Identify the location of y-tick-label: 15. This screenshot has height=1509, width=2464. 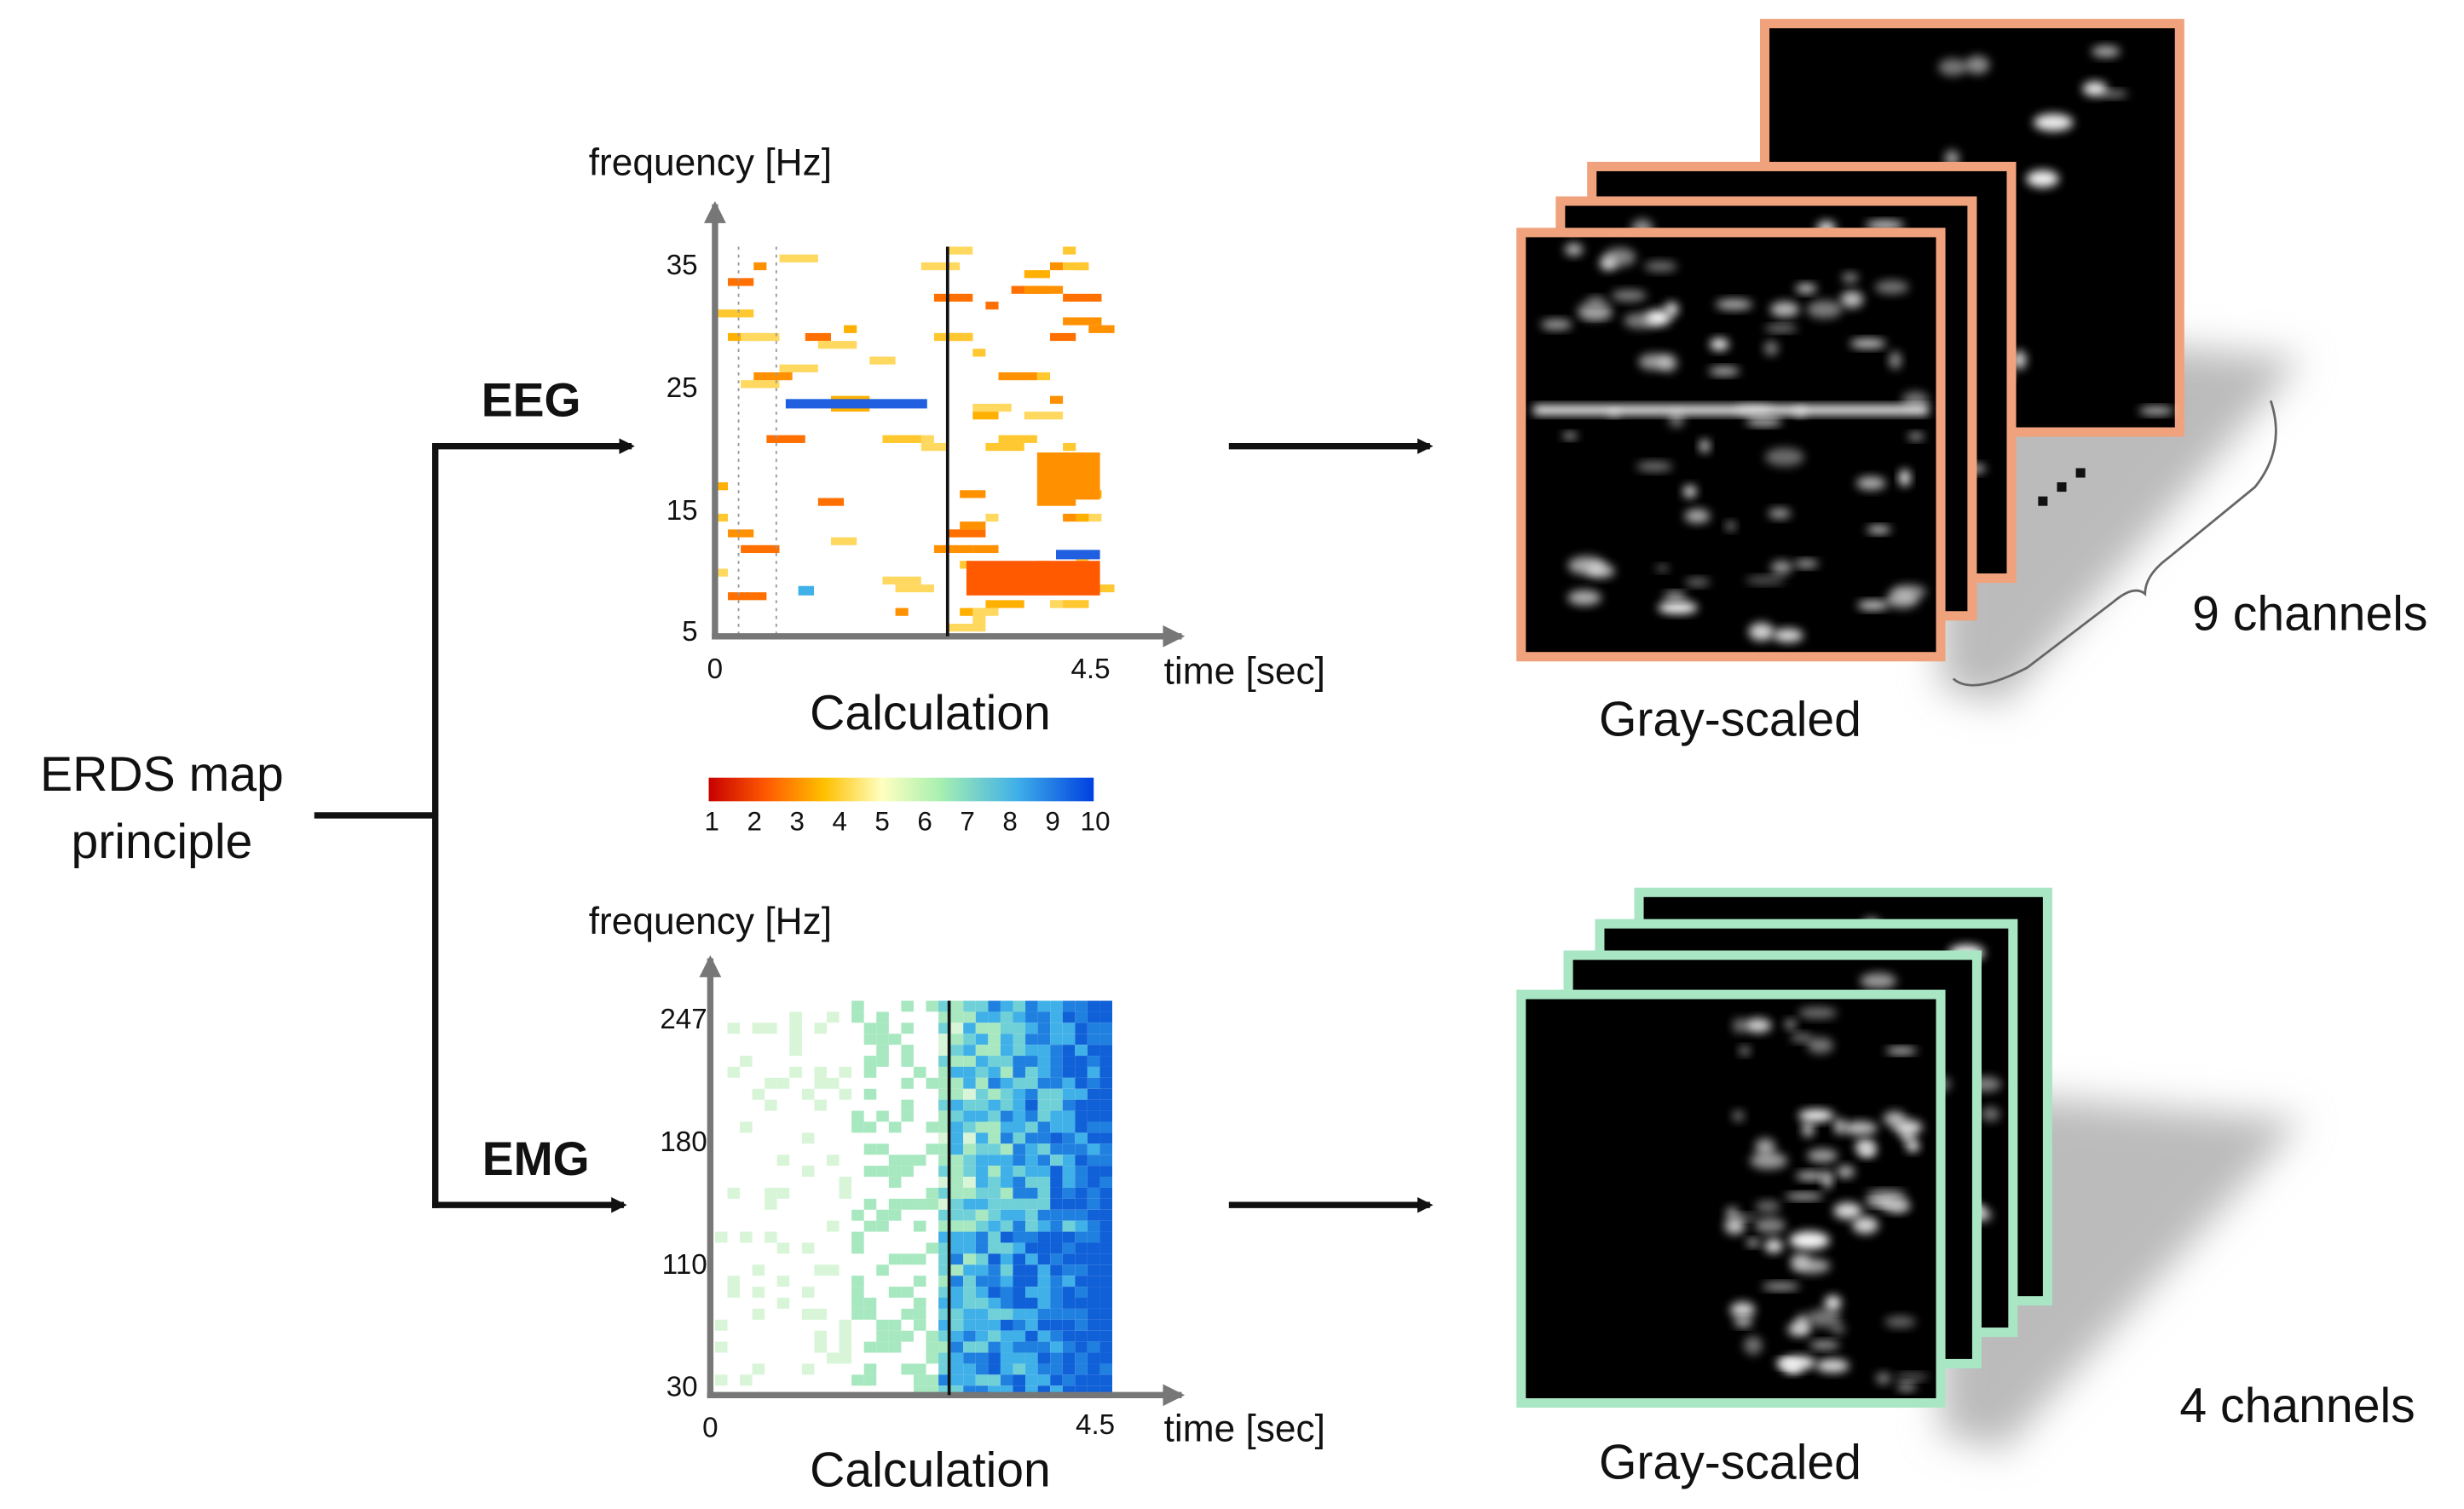
(682, 511).